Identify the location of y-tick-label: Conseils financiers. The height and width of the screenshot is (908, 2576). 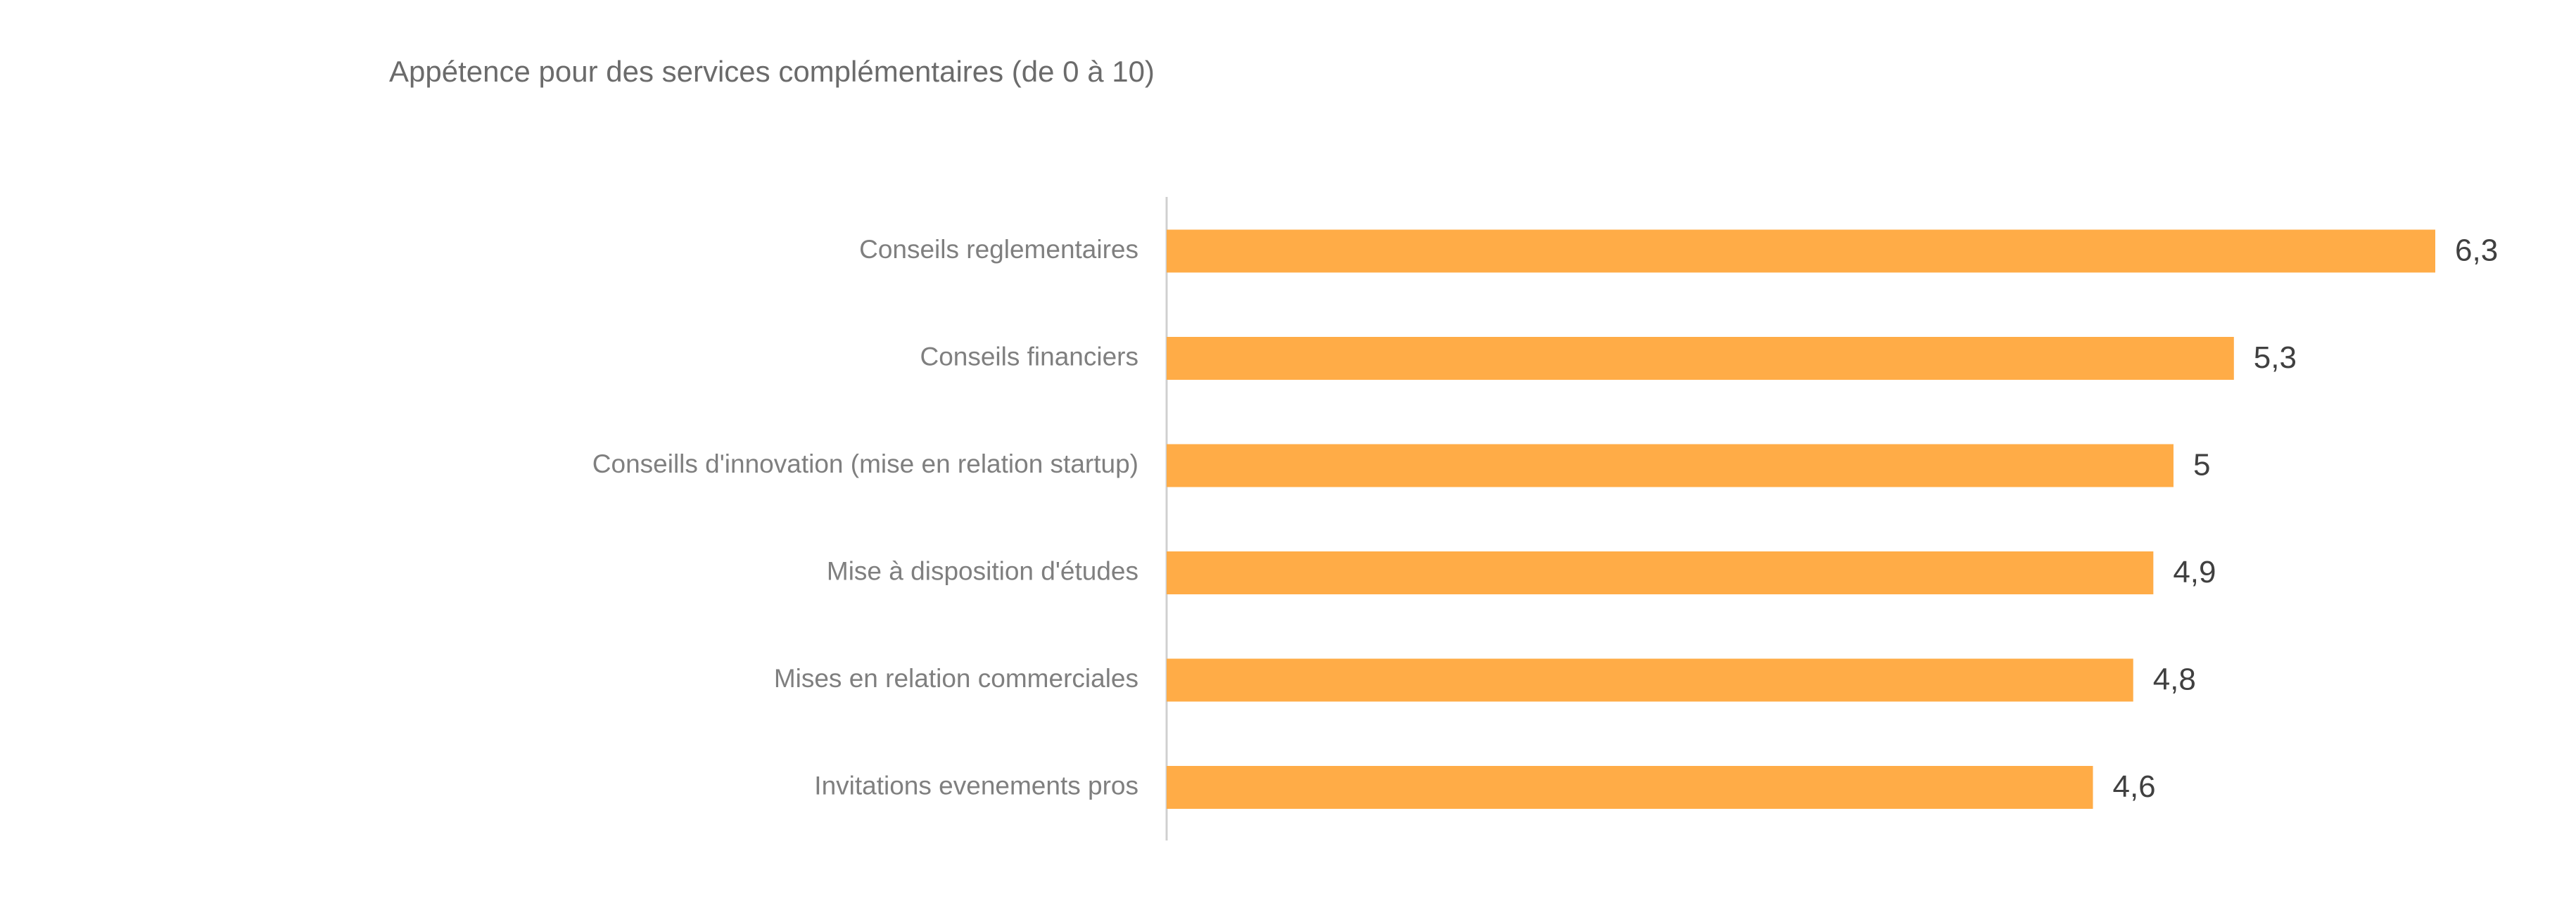
(1029, 356).